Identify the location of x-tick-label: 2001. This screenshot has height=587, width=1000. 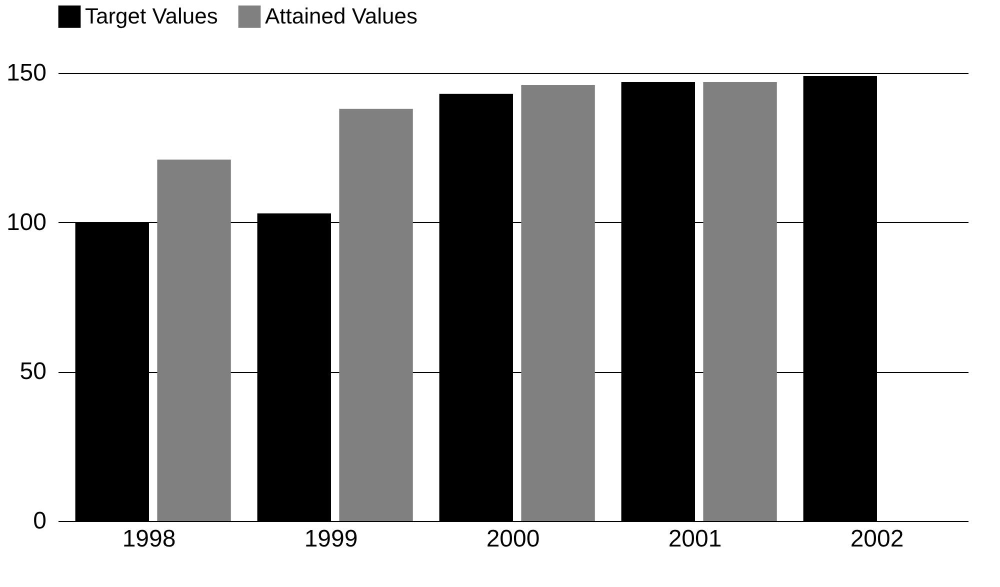
(695, 539).